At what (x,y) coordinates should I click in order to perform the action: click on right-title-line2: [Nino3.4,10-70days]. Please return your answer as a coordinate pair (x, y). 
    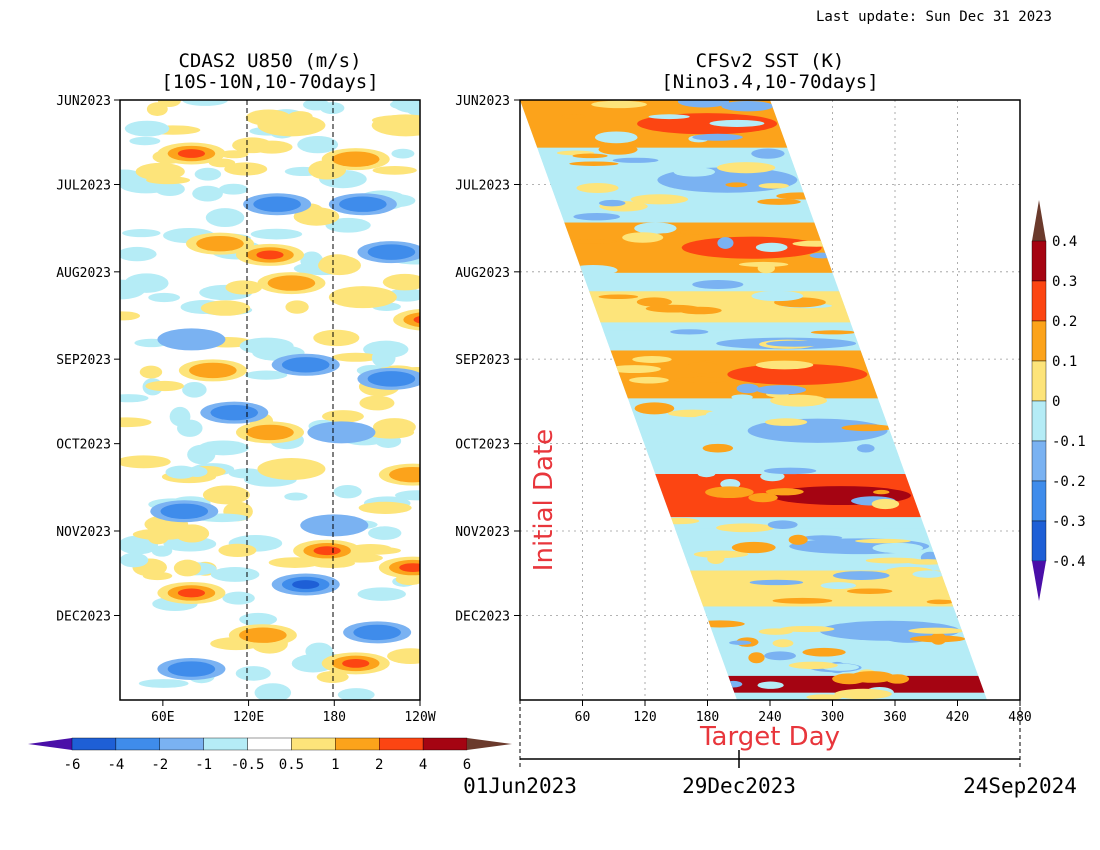
    Looking at the image, I should click on (769, 82).